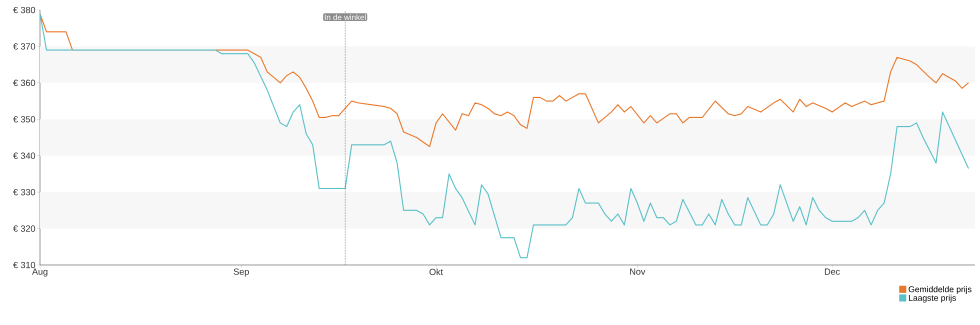  Describe the element at coordinates (24, 192) in the screenshot. I see `y-tick-label: € 330` at that location.